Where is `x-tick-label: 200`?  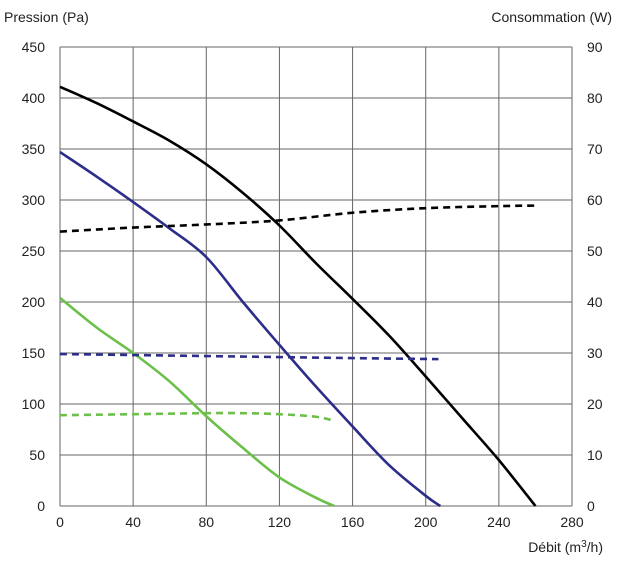
x-tick-label: 200 is located at coordinates (426, 522).